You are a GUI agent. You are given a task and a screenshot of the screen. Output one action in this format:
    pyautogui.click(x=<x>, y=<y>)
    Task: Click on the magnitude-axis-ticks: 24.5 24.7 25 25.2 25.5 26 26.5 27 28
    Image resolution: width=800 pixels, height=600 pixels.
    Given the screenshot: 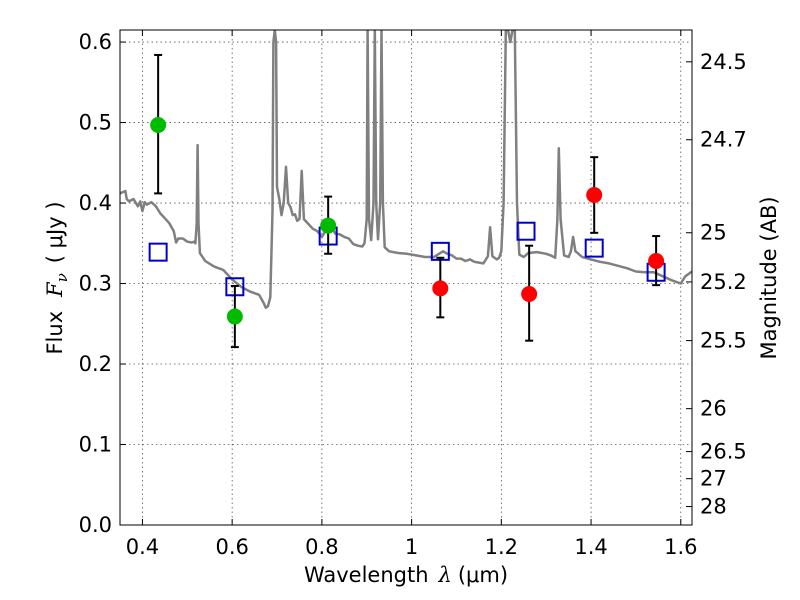 What is the action you would take?
    pyautogui.click(x=716, y=284)
    